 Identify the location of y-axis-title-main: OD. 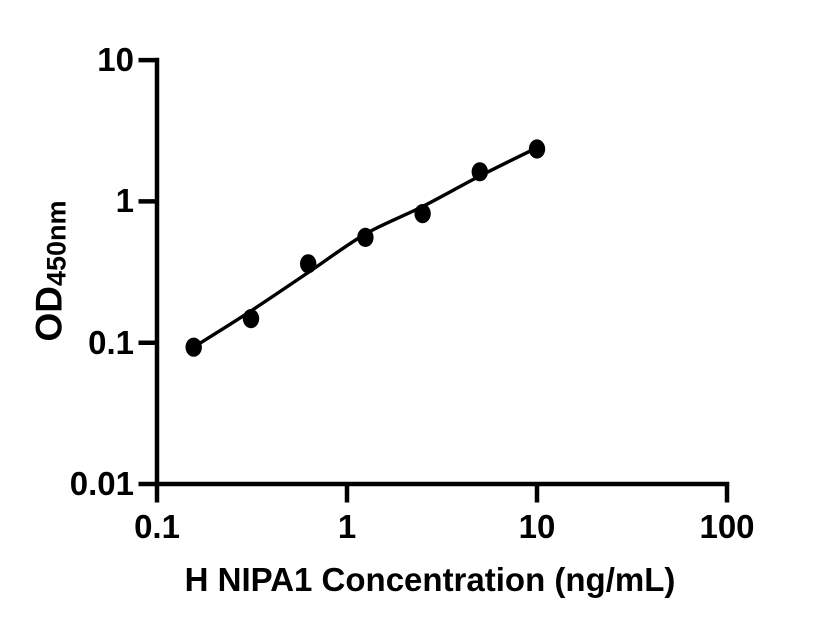
(49, 314).